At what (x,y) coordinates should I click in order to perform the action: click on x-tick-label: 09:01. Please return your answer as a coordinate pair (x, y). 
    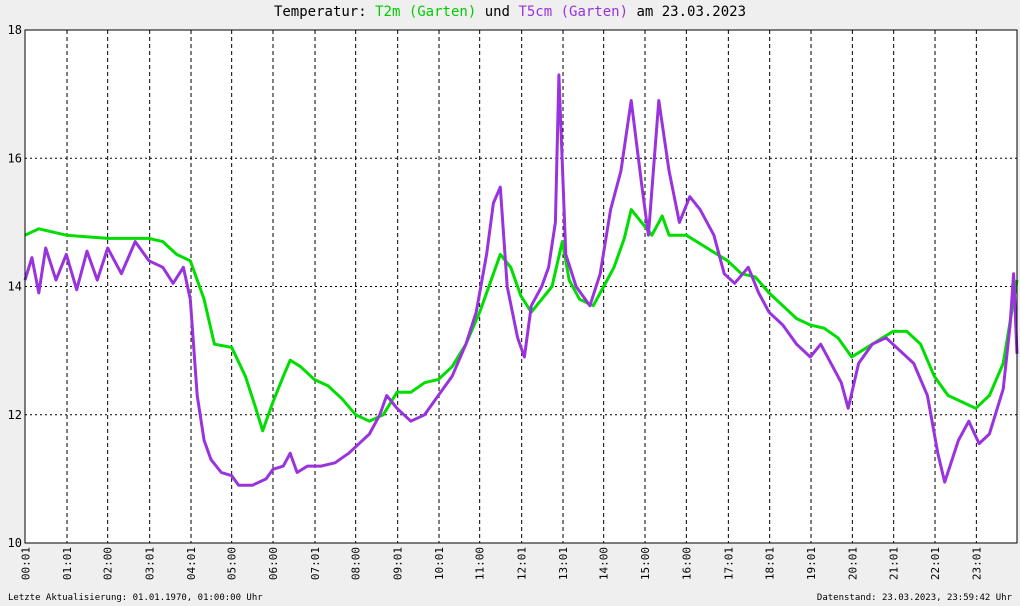
    Looking at the image, I should click on (398, 563).